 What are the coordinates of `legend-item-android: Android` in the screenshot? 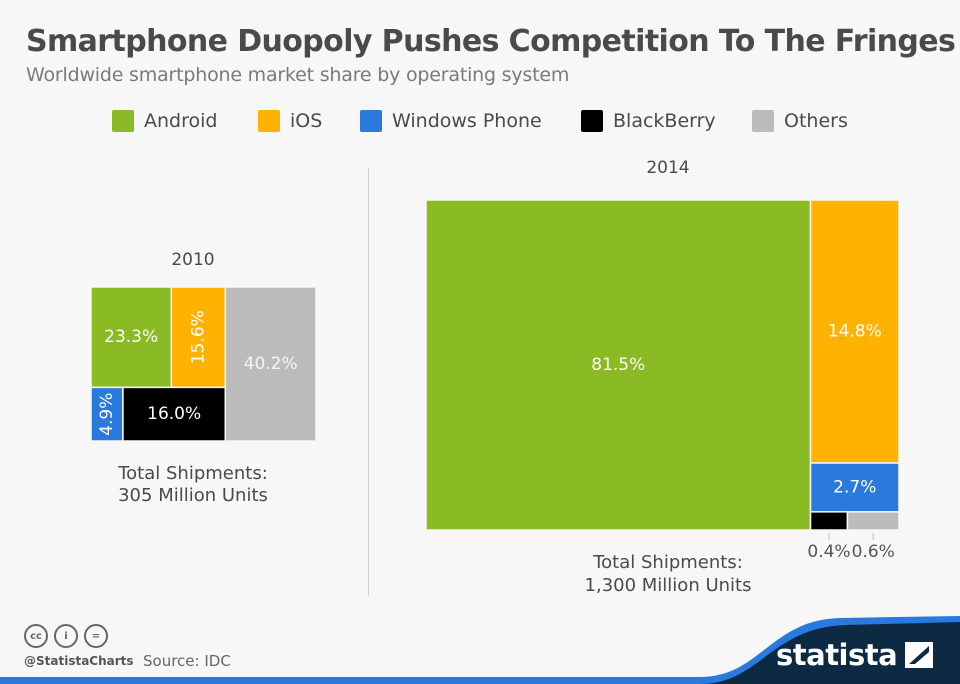 It's located at (164, 121).